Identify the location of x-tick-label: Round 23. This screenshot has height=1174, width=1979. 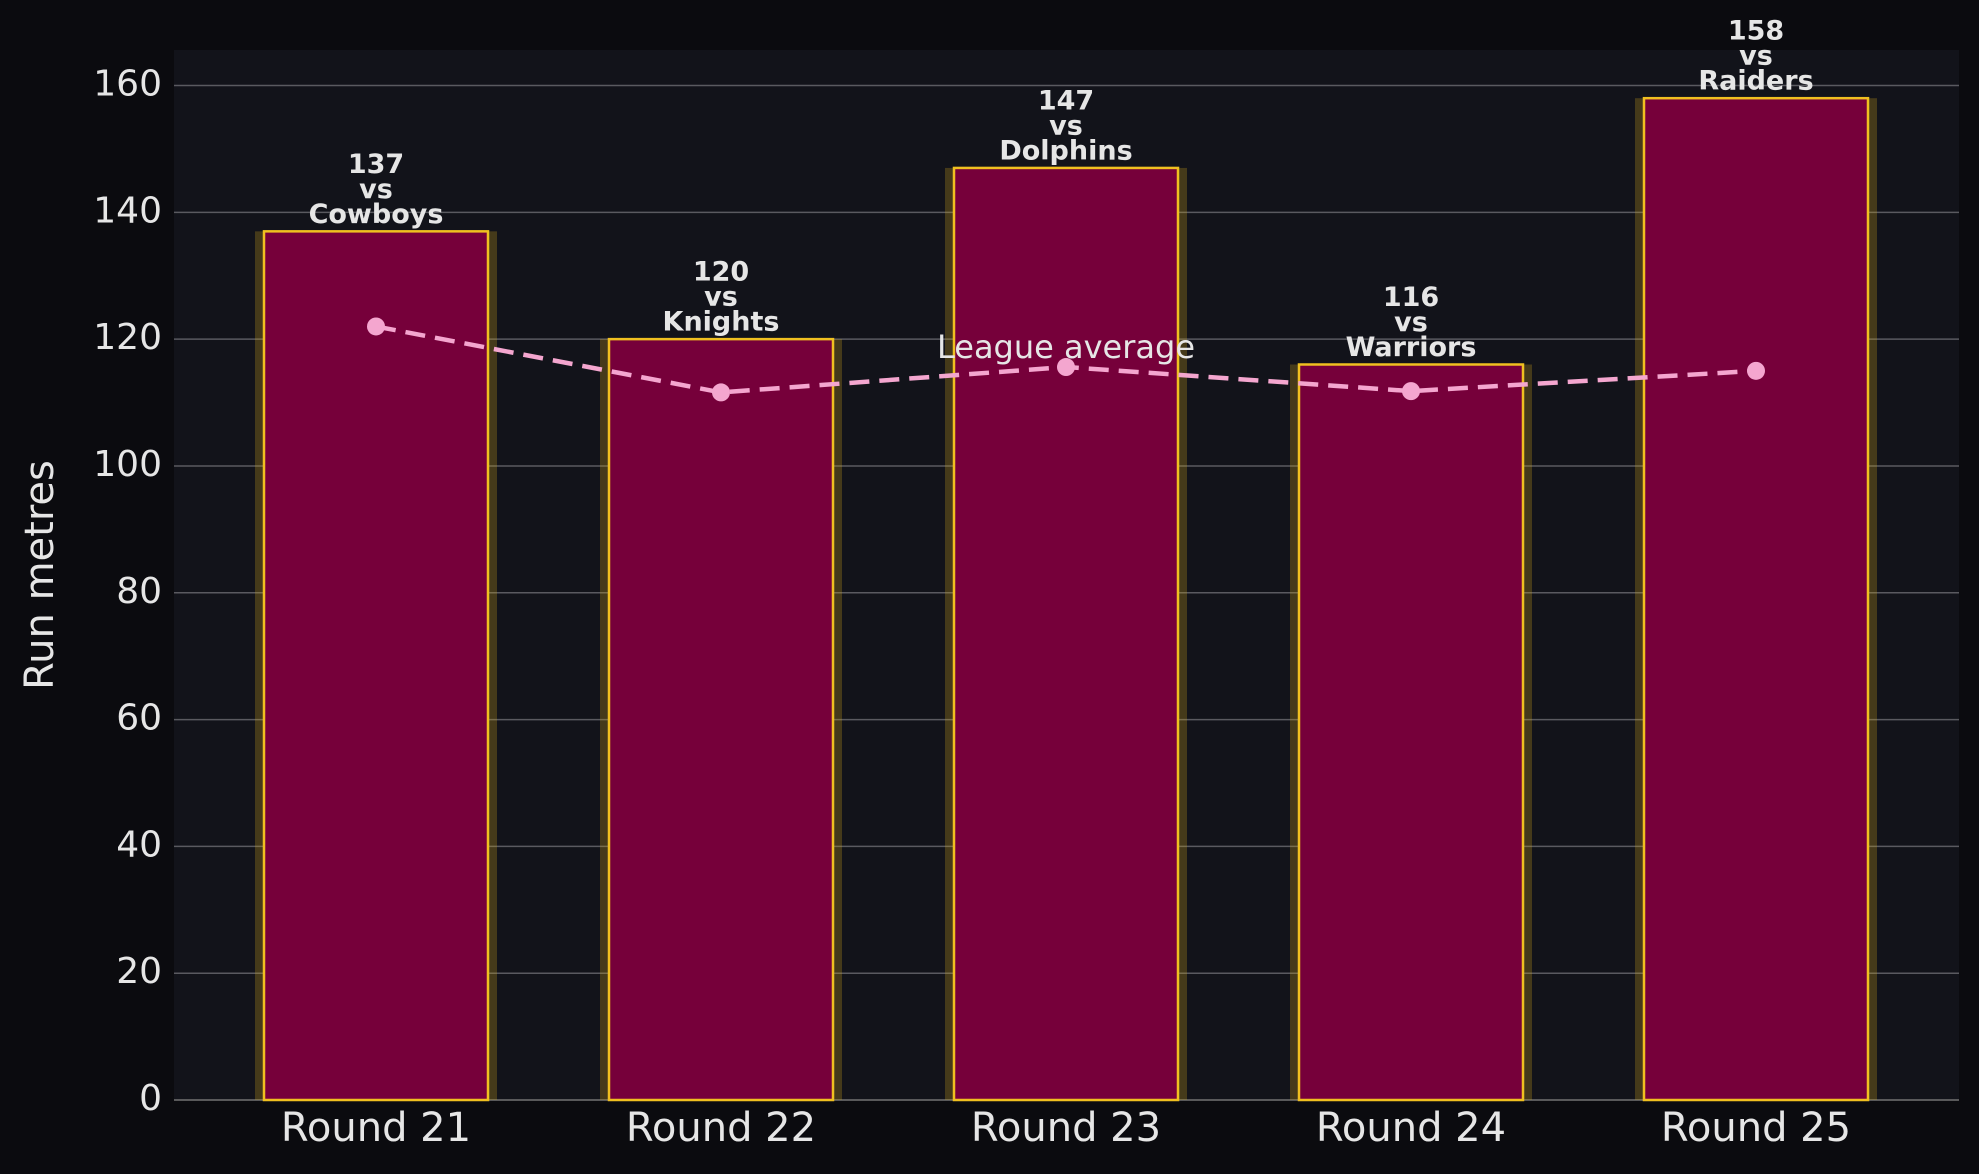
(1066, 1128).